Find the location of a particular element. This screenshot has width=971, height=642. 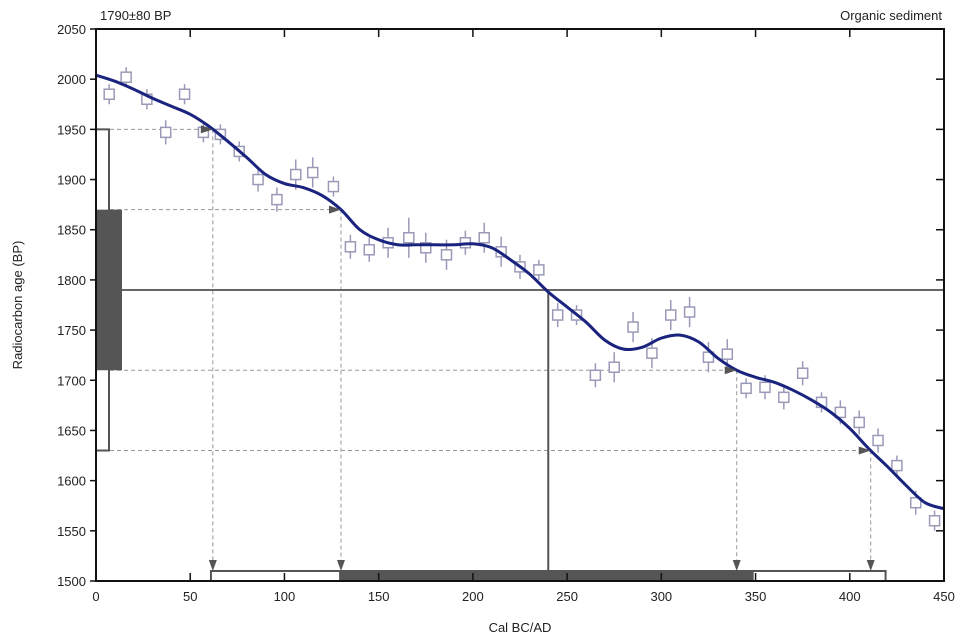

calibrated-range-1sigma-bar is located at coordinates (546, 576).